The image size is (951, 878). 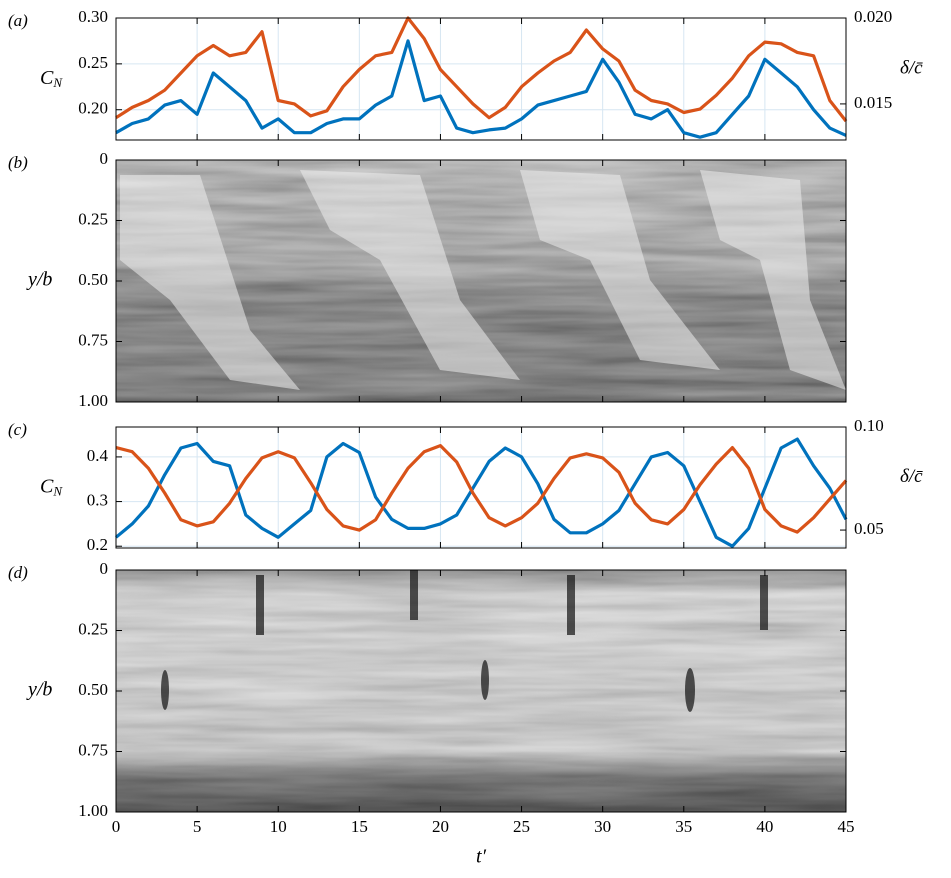 I want to click on panel-label: (c), so click(x=17, y=429).